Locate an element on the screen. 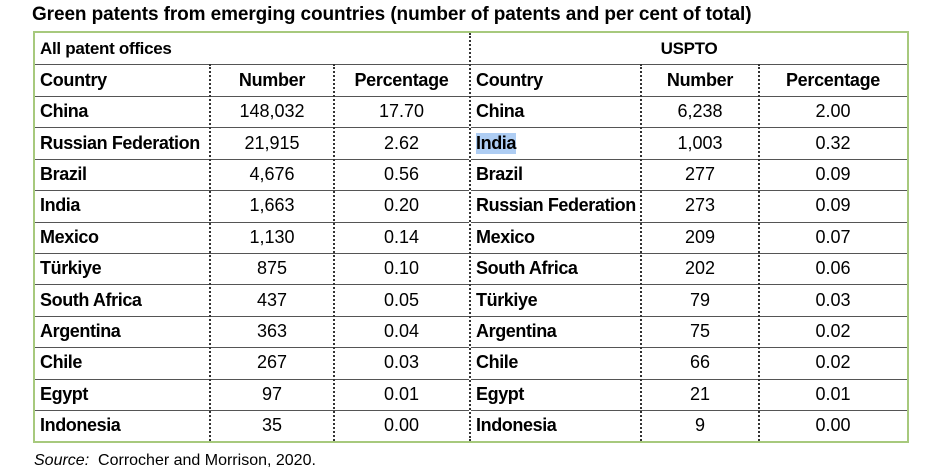 This screenshot has height=476, width=938. number-cell: 4,676 is located at coordinates (272, 173).